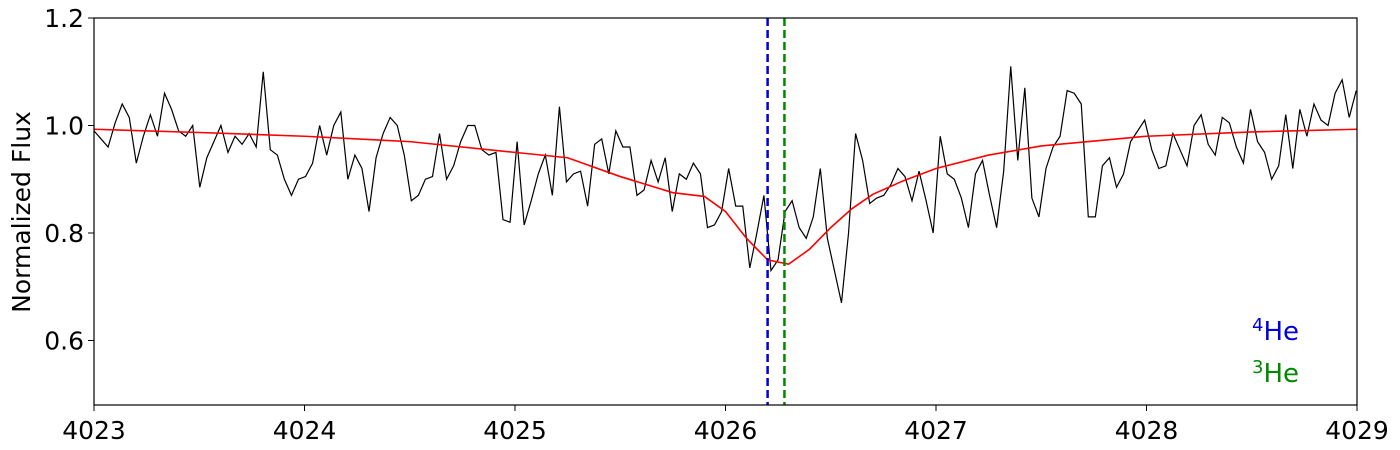 The image size is (1400, 450). Describe the element at coordinates (64, 233) in the screenshot. I see `y-tick-label: 0.8` at that location.